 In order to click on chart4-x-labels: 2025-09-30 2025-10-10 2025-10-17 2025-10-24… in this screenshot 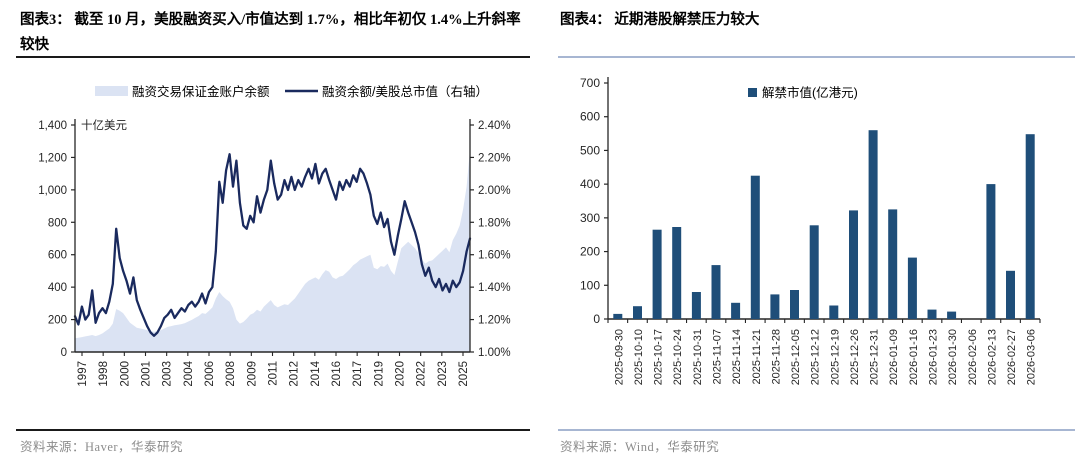, I will do `click(825, 357)`.